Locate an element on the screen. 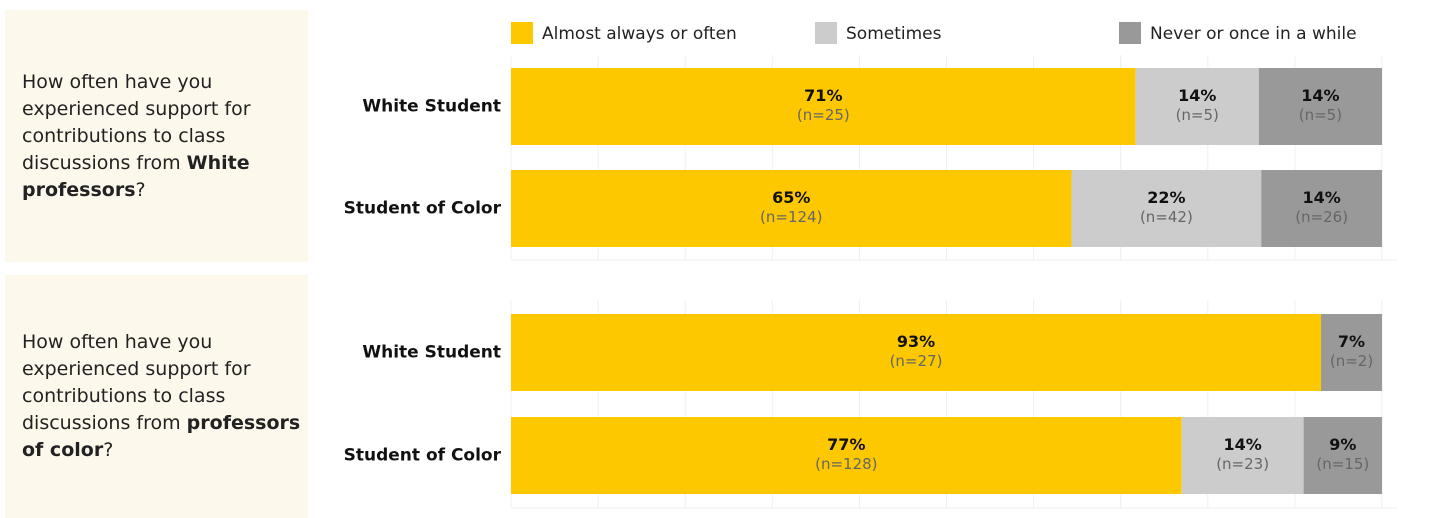 This screenshot has height=518, width=1440. value-label: 65% is located at coordinates (791, 197).